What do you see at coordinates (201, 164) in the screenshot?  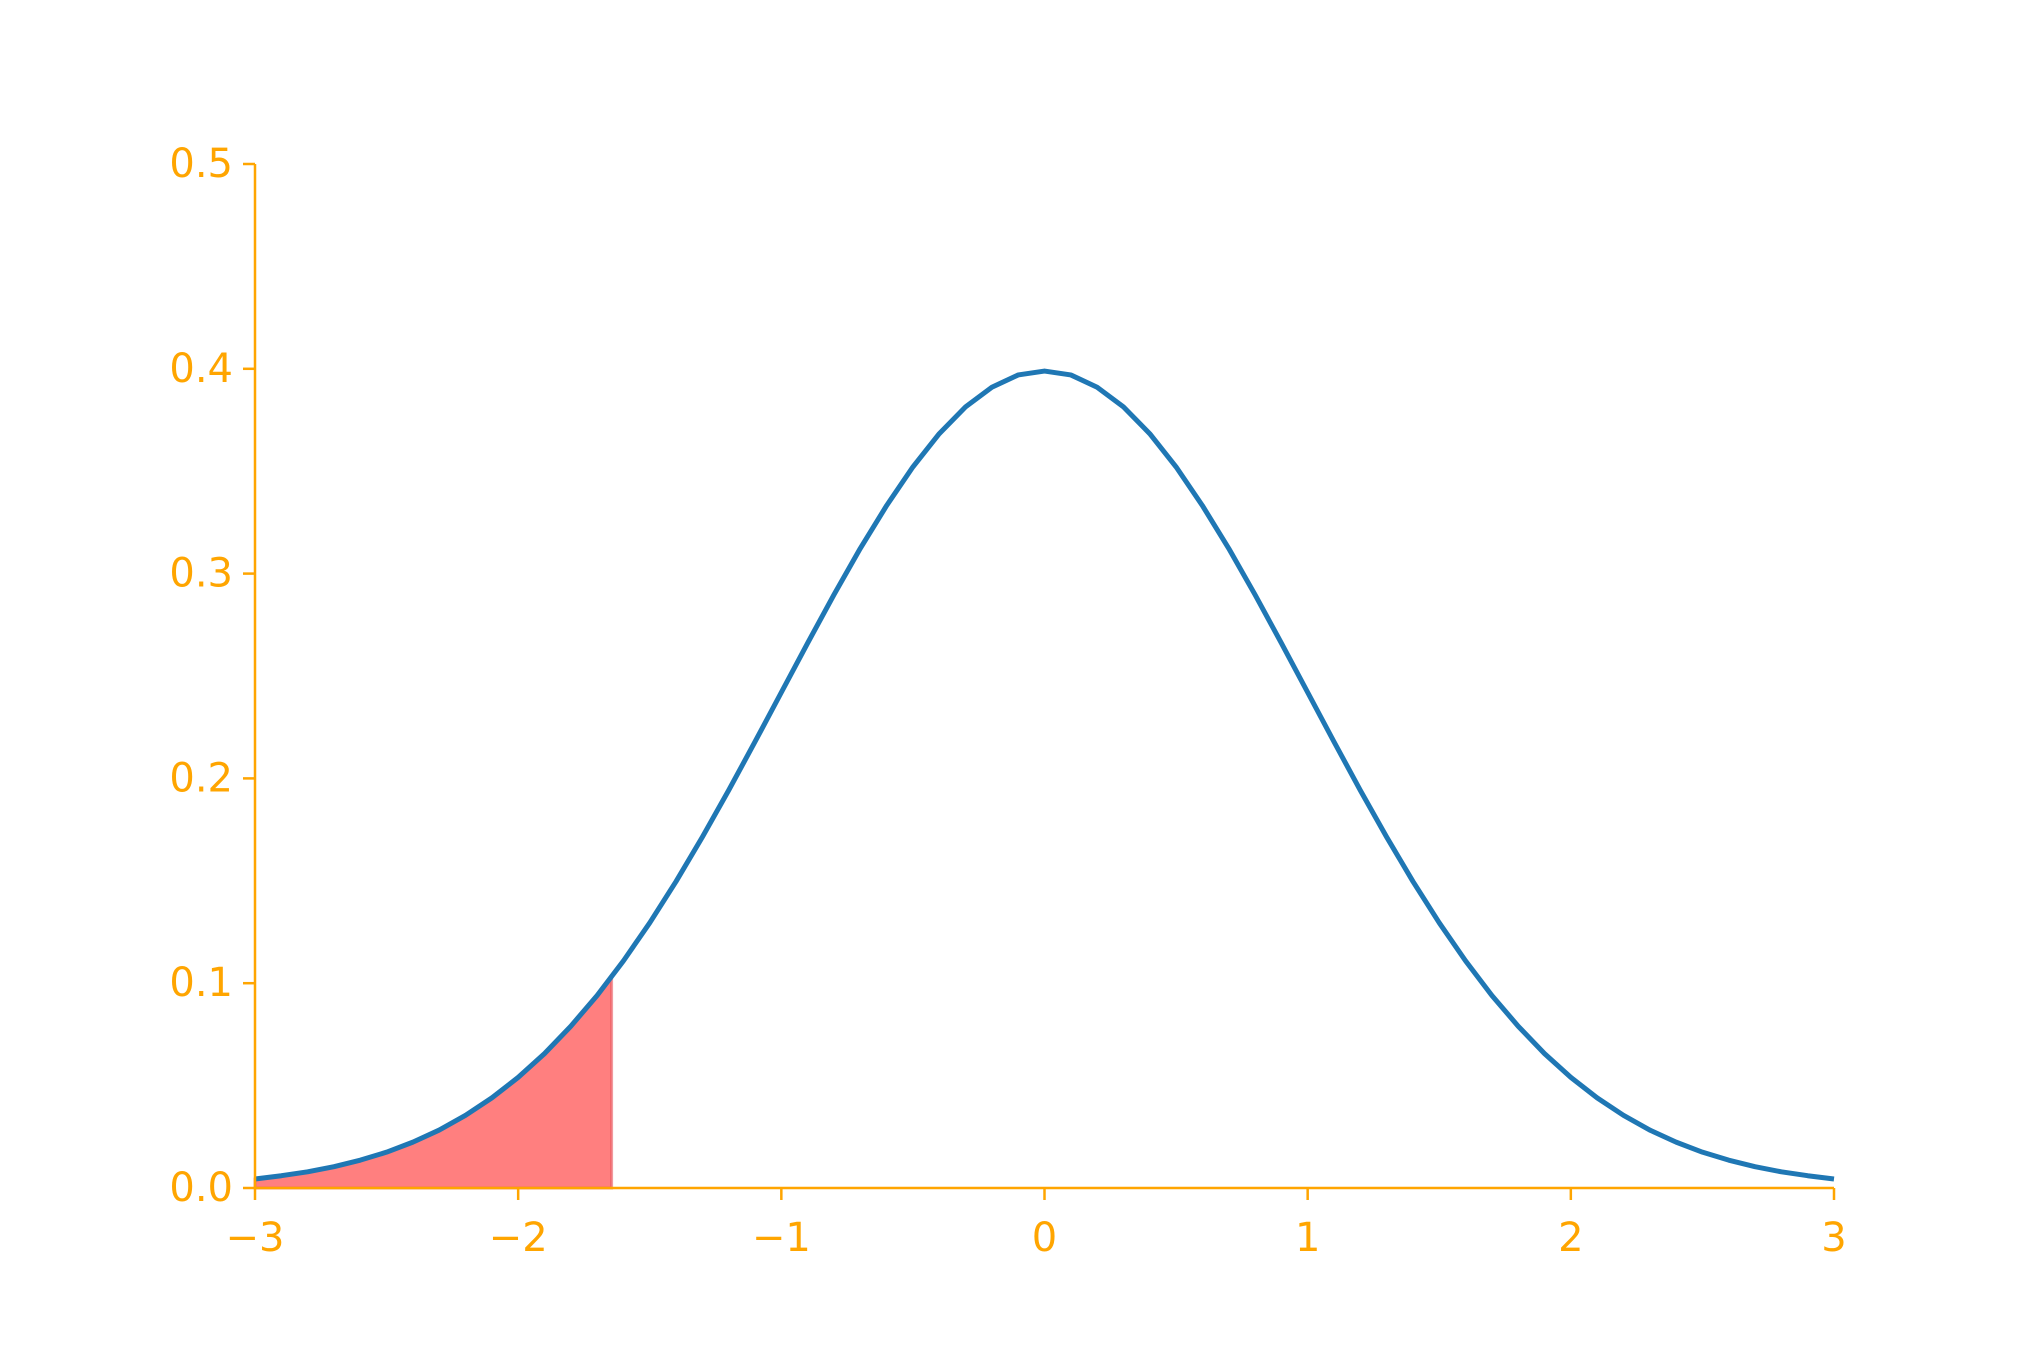 I see `y-tick-label: 0.5` at bounding box center [201, 164].